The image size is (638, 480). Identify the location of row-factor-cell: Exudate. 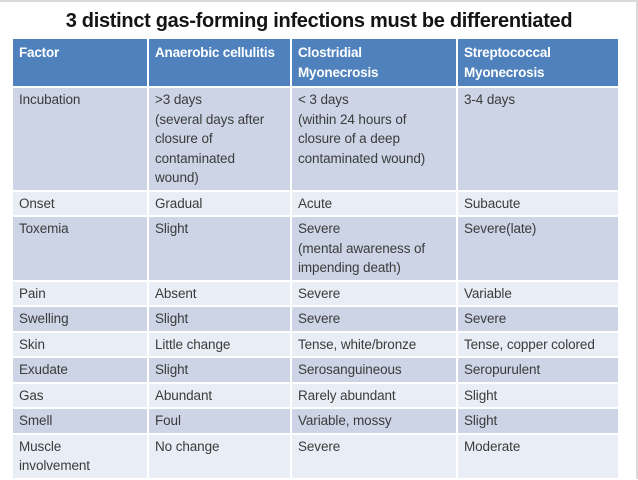
(81, 371).